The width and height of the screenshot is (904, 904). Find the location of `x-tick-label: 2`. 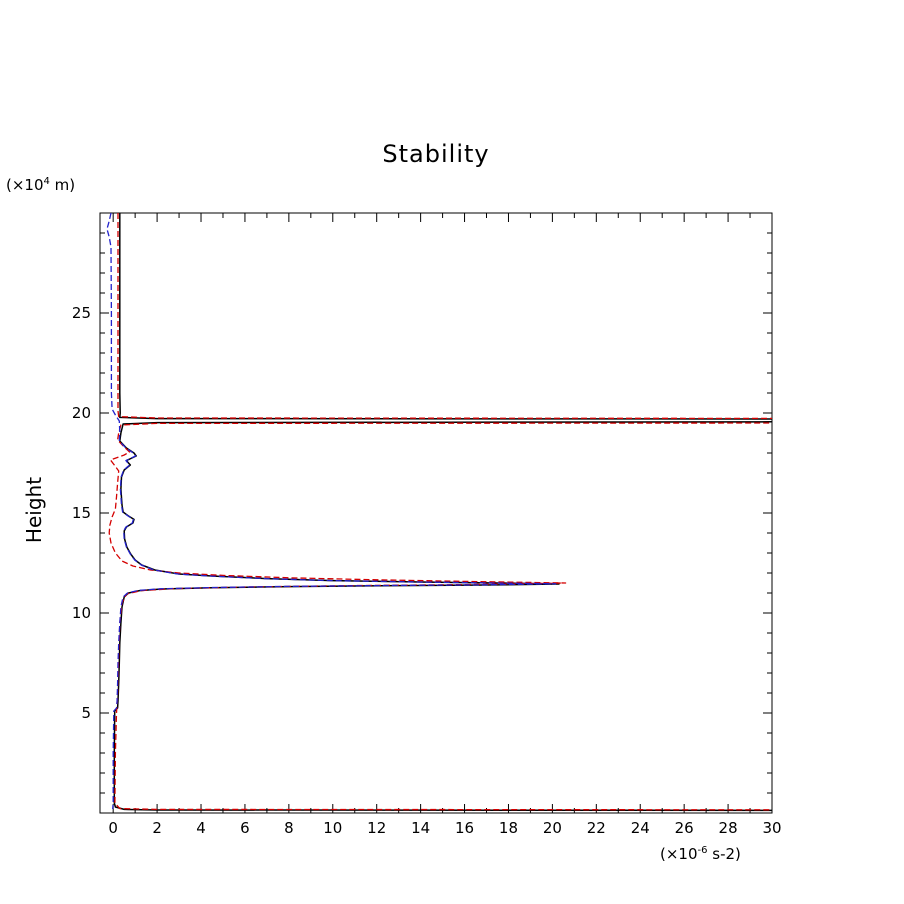

x-tick-label: 2 is located at coordinates (157, 828).